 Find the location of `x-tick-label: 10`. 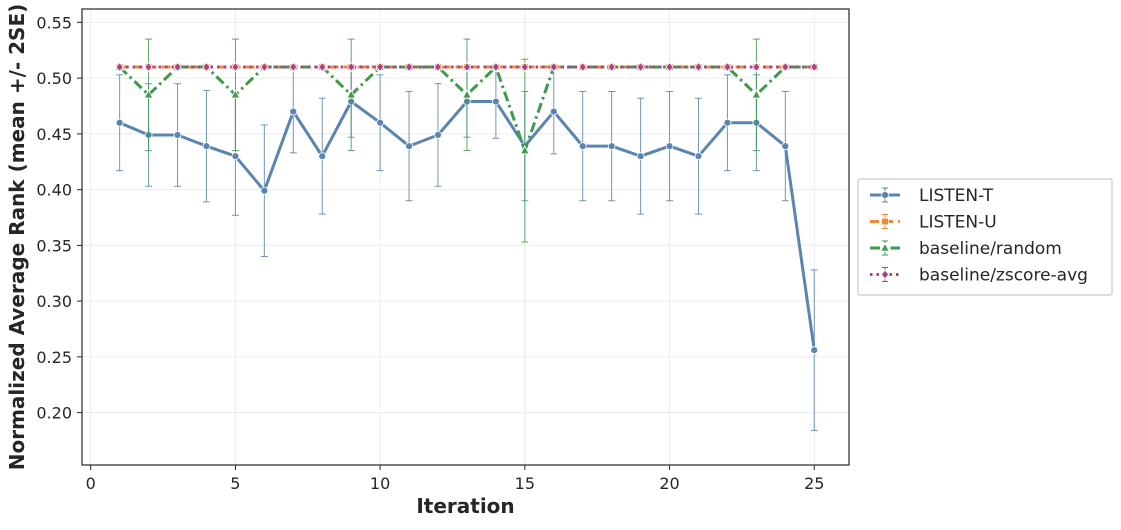

x-tick-label: 10 is located at coordinates (380, 483).